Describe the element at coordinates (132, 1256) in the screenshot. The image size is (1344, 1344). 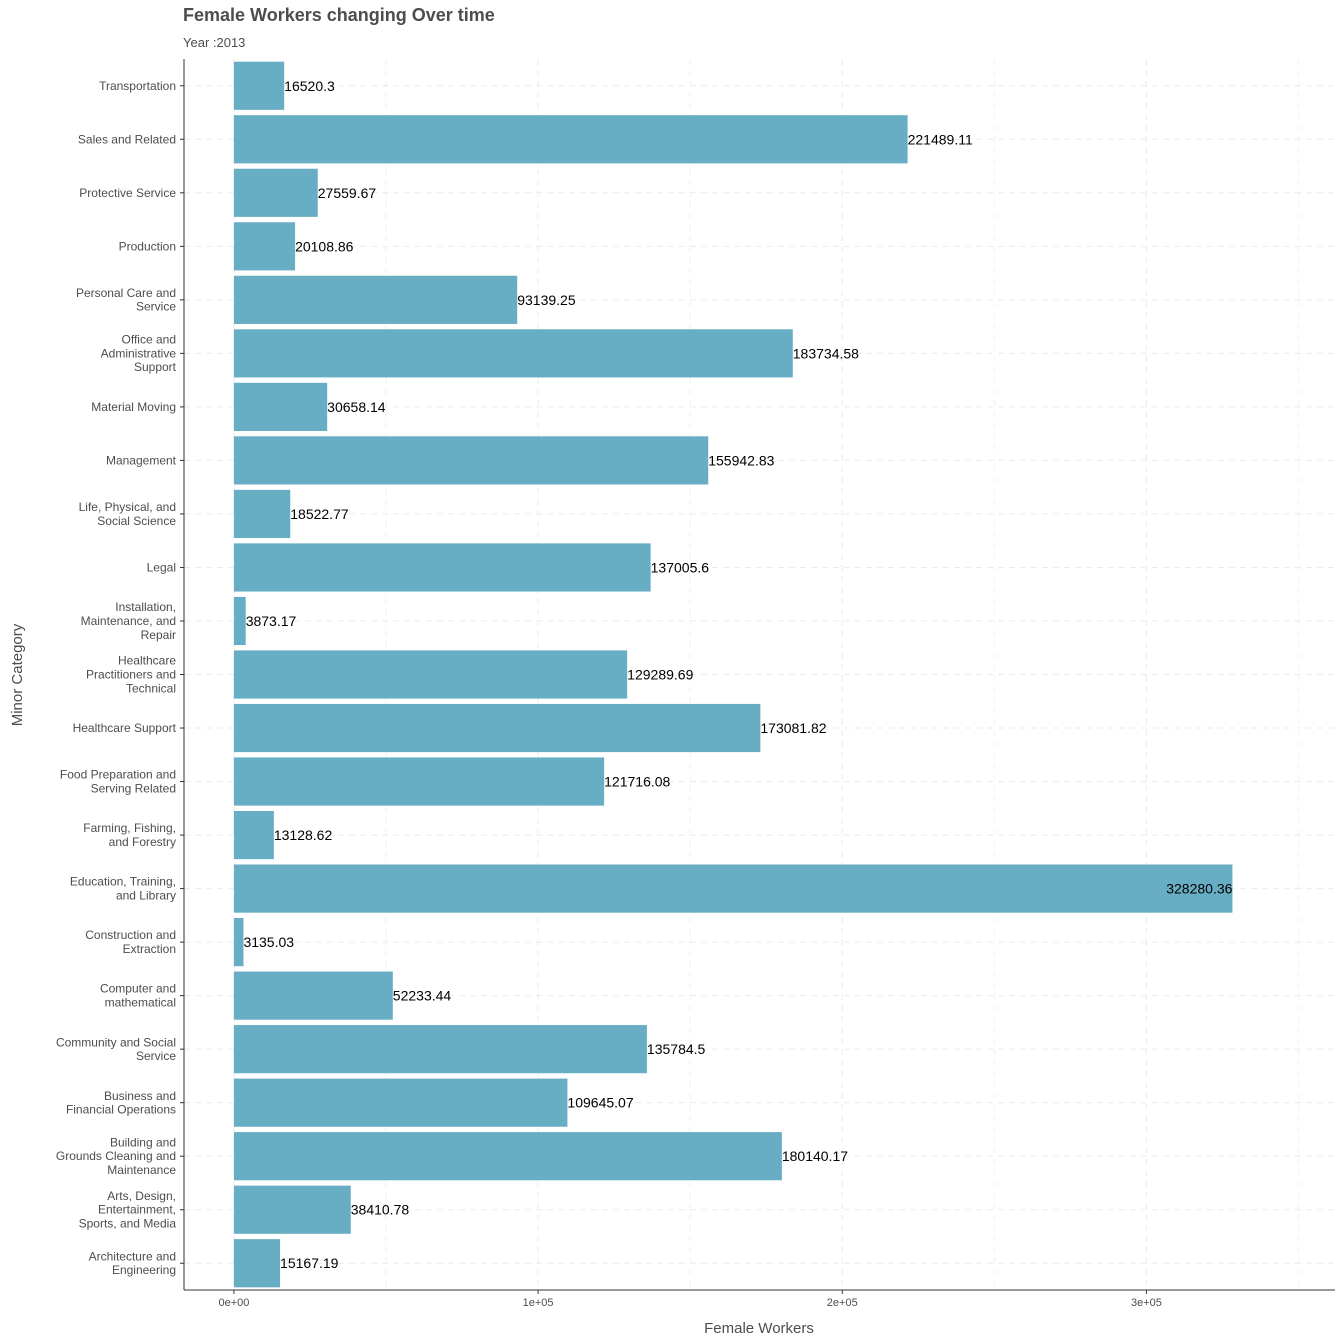
I see `y-tick-label: Architecture and` at that location.